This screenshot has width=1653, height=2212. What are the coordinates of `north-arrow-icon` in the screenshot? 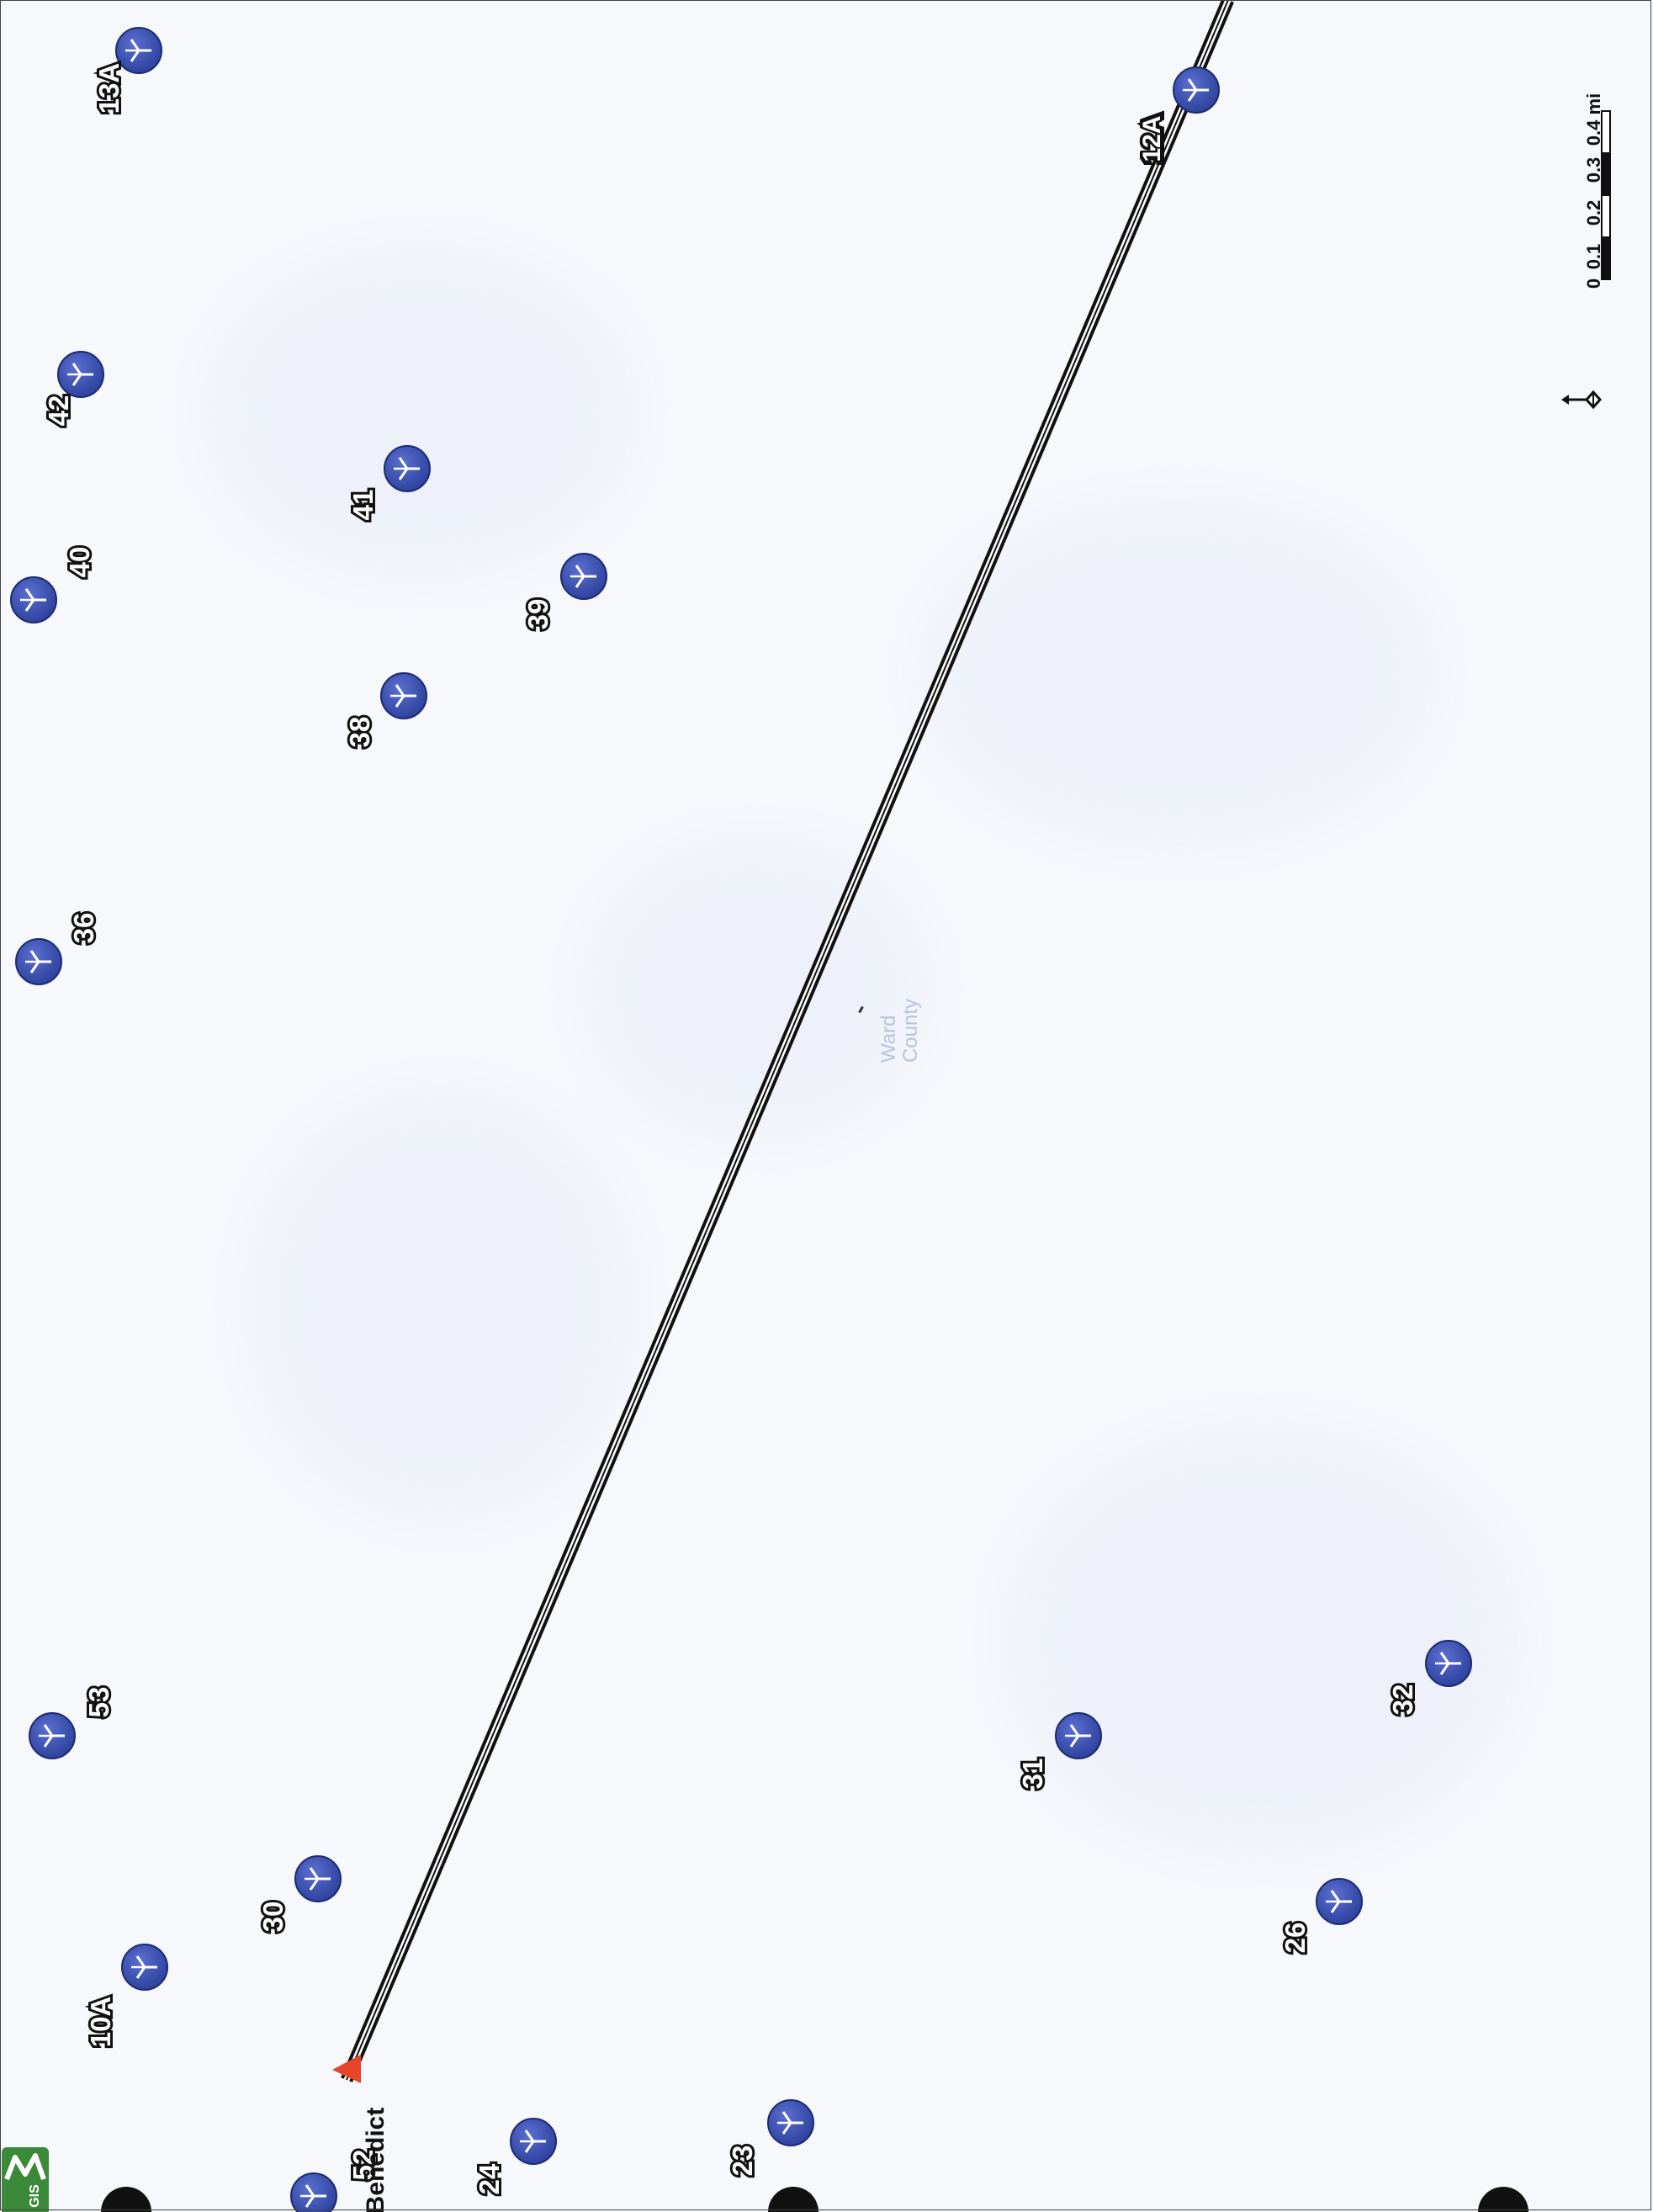 It's located at (1582, 402).